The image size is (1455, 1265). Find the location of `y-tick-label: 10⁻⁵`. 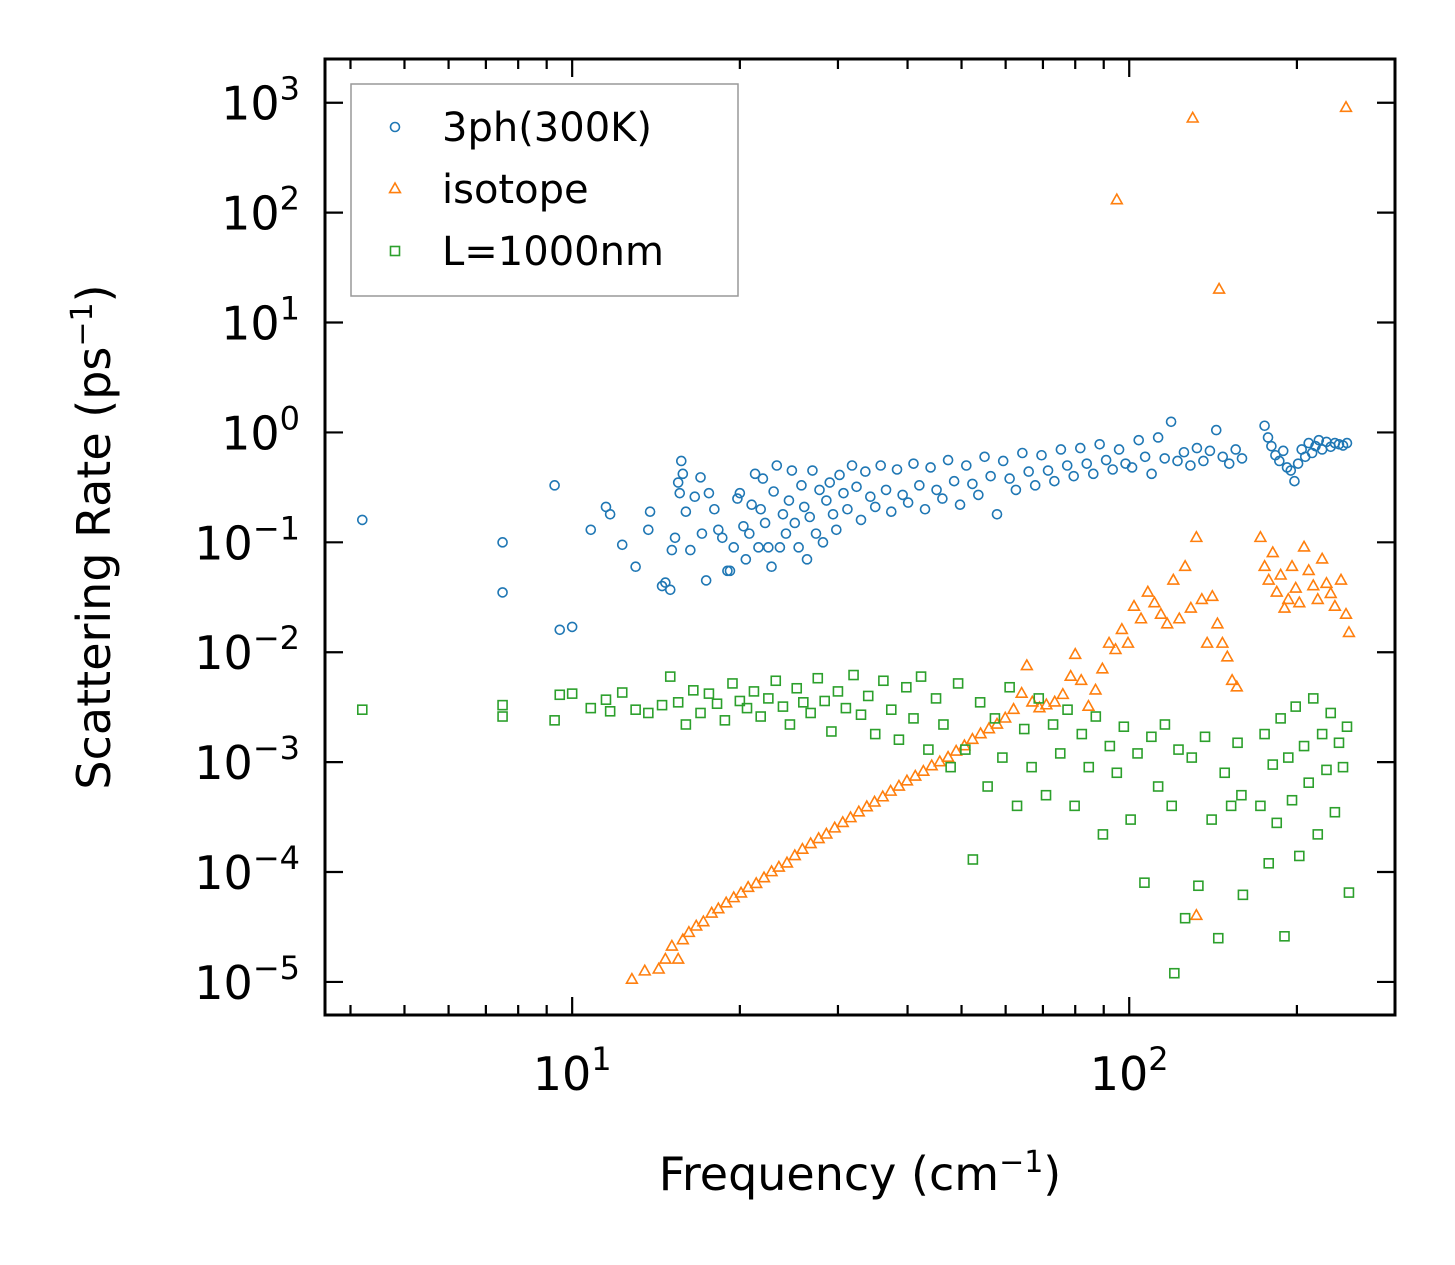

y-tick-label: 10⁻⁵ is located at coordinates (247, 979).